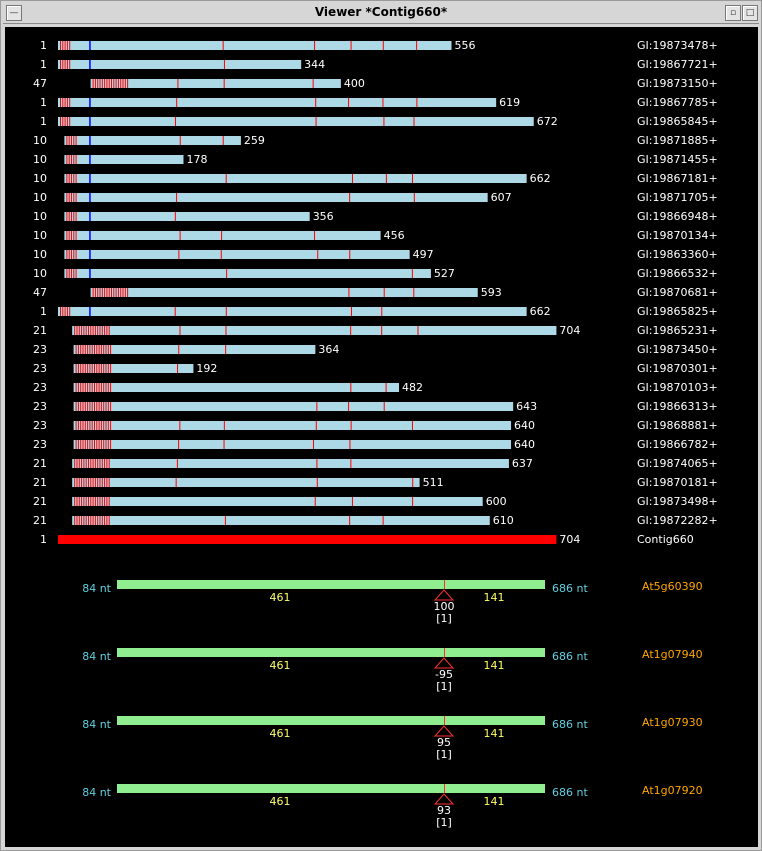 The image size is (762, 851). I want to click on read-id: GI:19867181+, so click(677, 178).